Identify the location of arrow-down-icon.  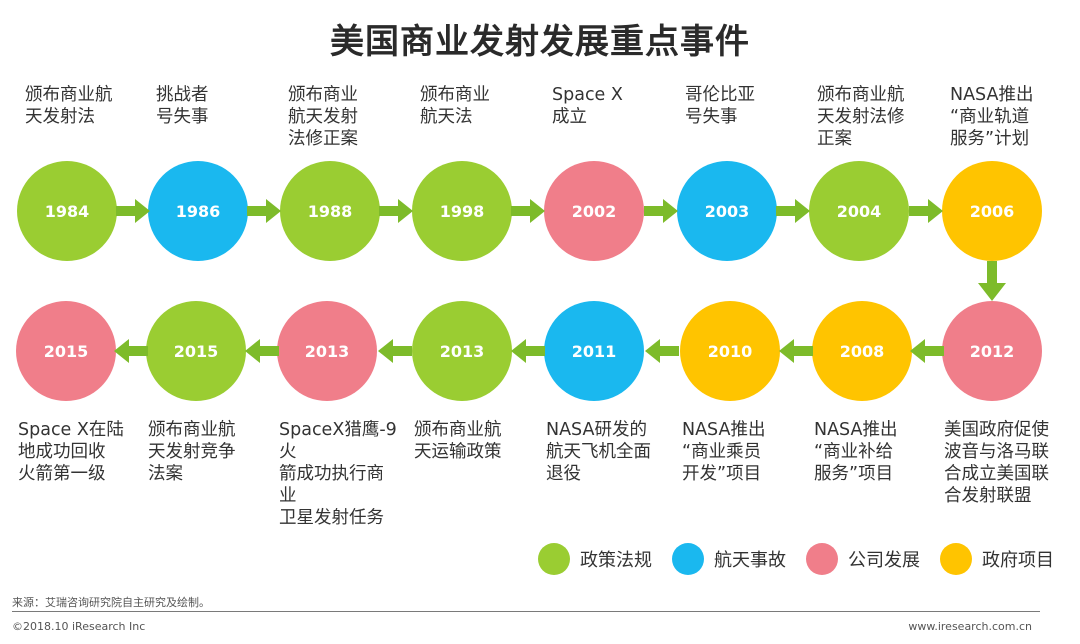
(992, 281).